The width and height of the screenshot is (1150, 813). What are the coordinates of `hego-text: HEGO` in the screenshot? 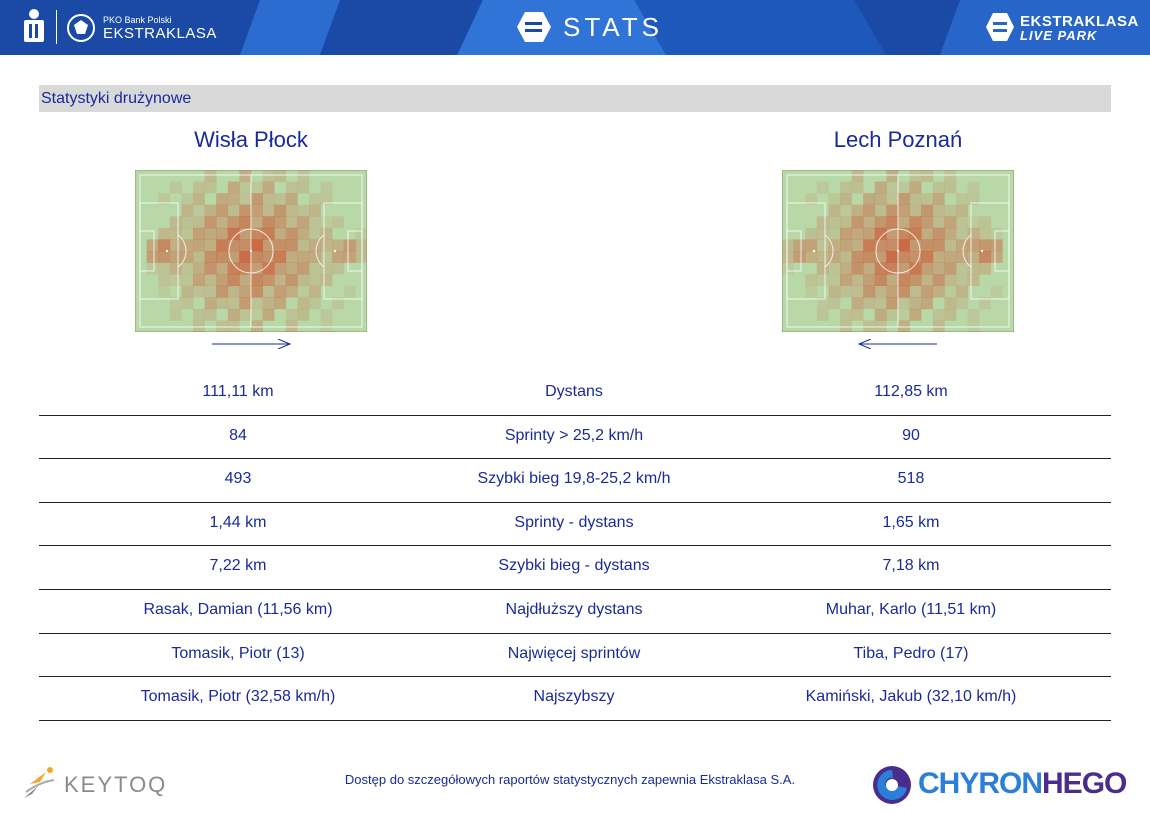 It's located at (1084, 783).